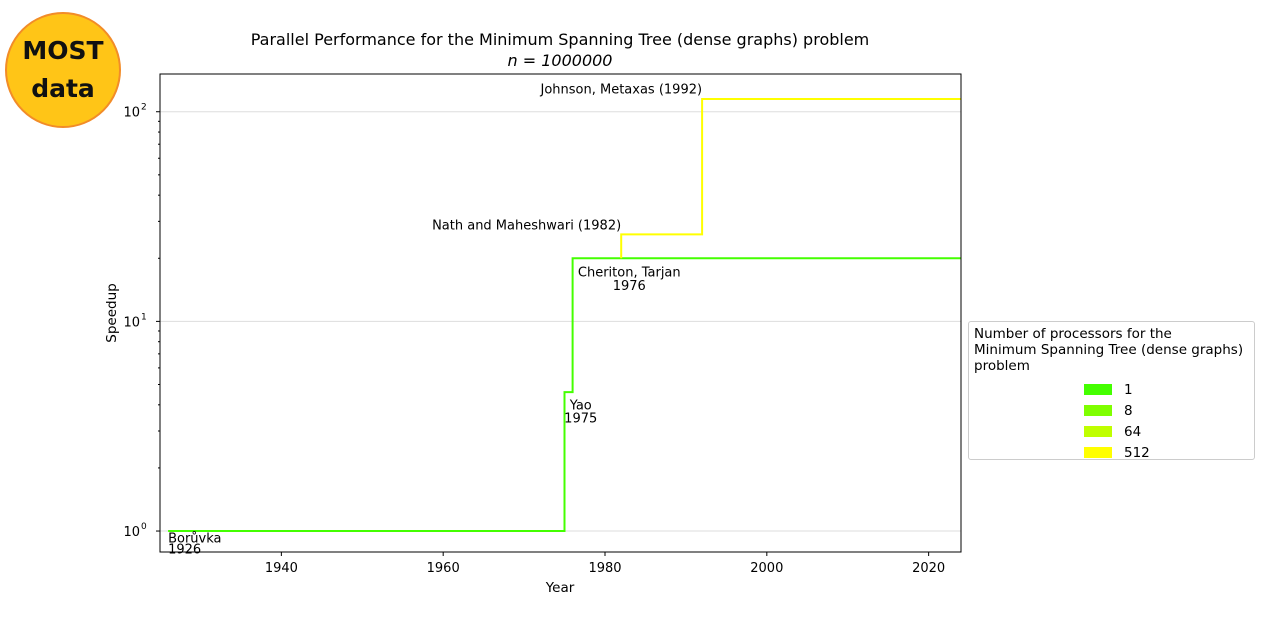 This screenshot has height=620, width=1280. What do you see at coordinates (560, 60) in the screenshot?
I see `chart-subtitle: n = 1000000` at bounding box center [560, 60].